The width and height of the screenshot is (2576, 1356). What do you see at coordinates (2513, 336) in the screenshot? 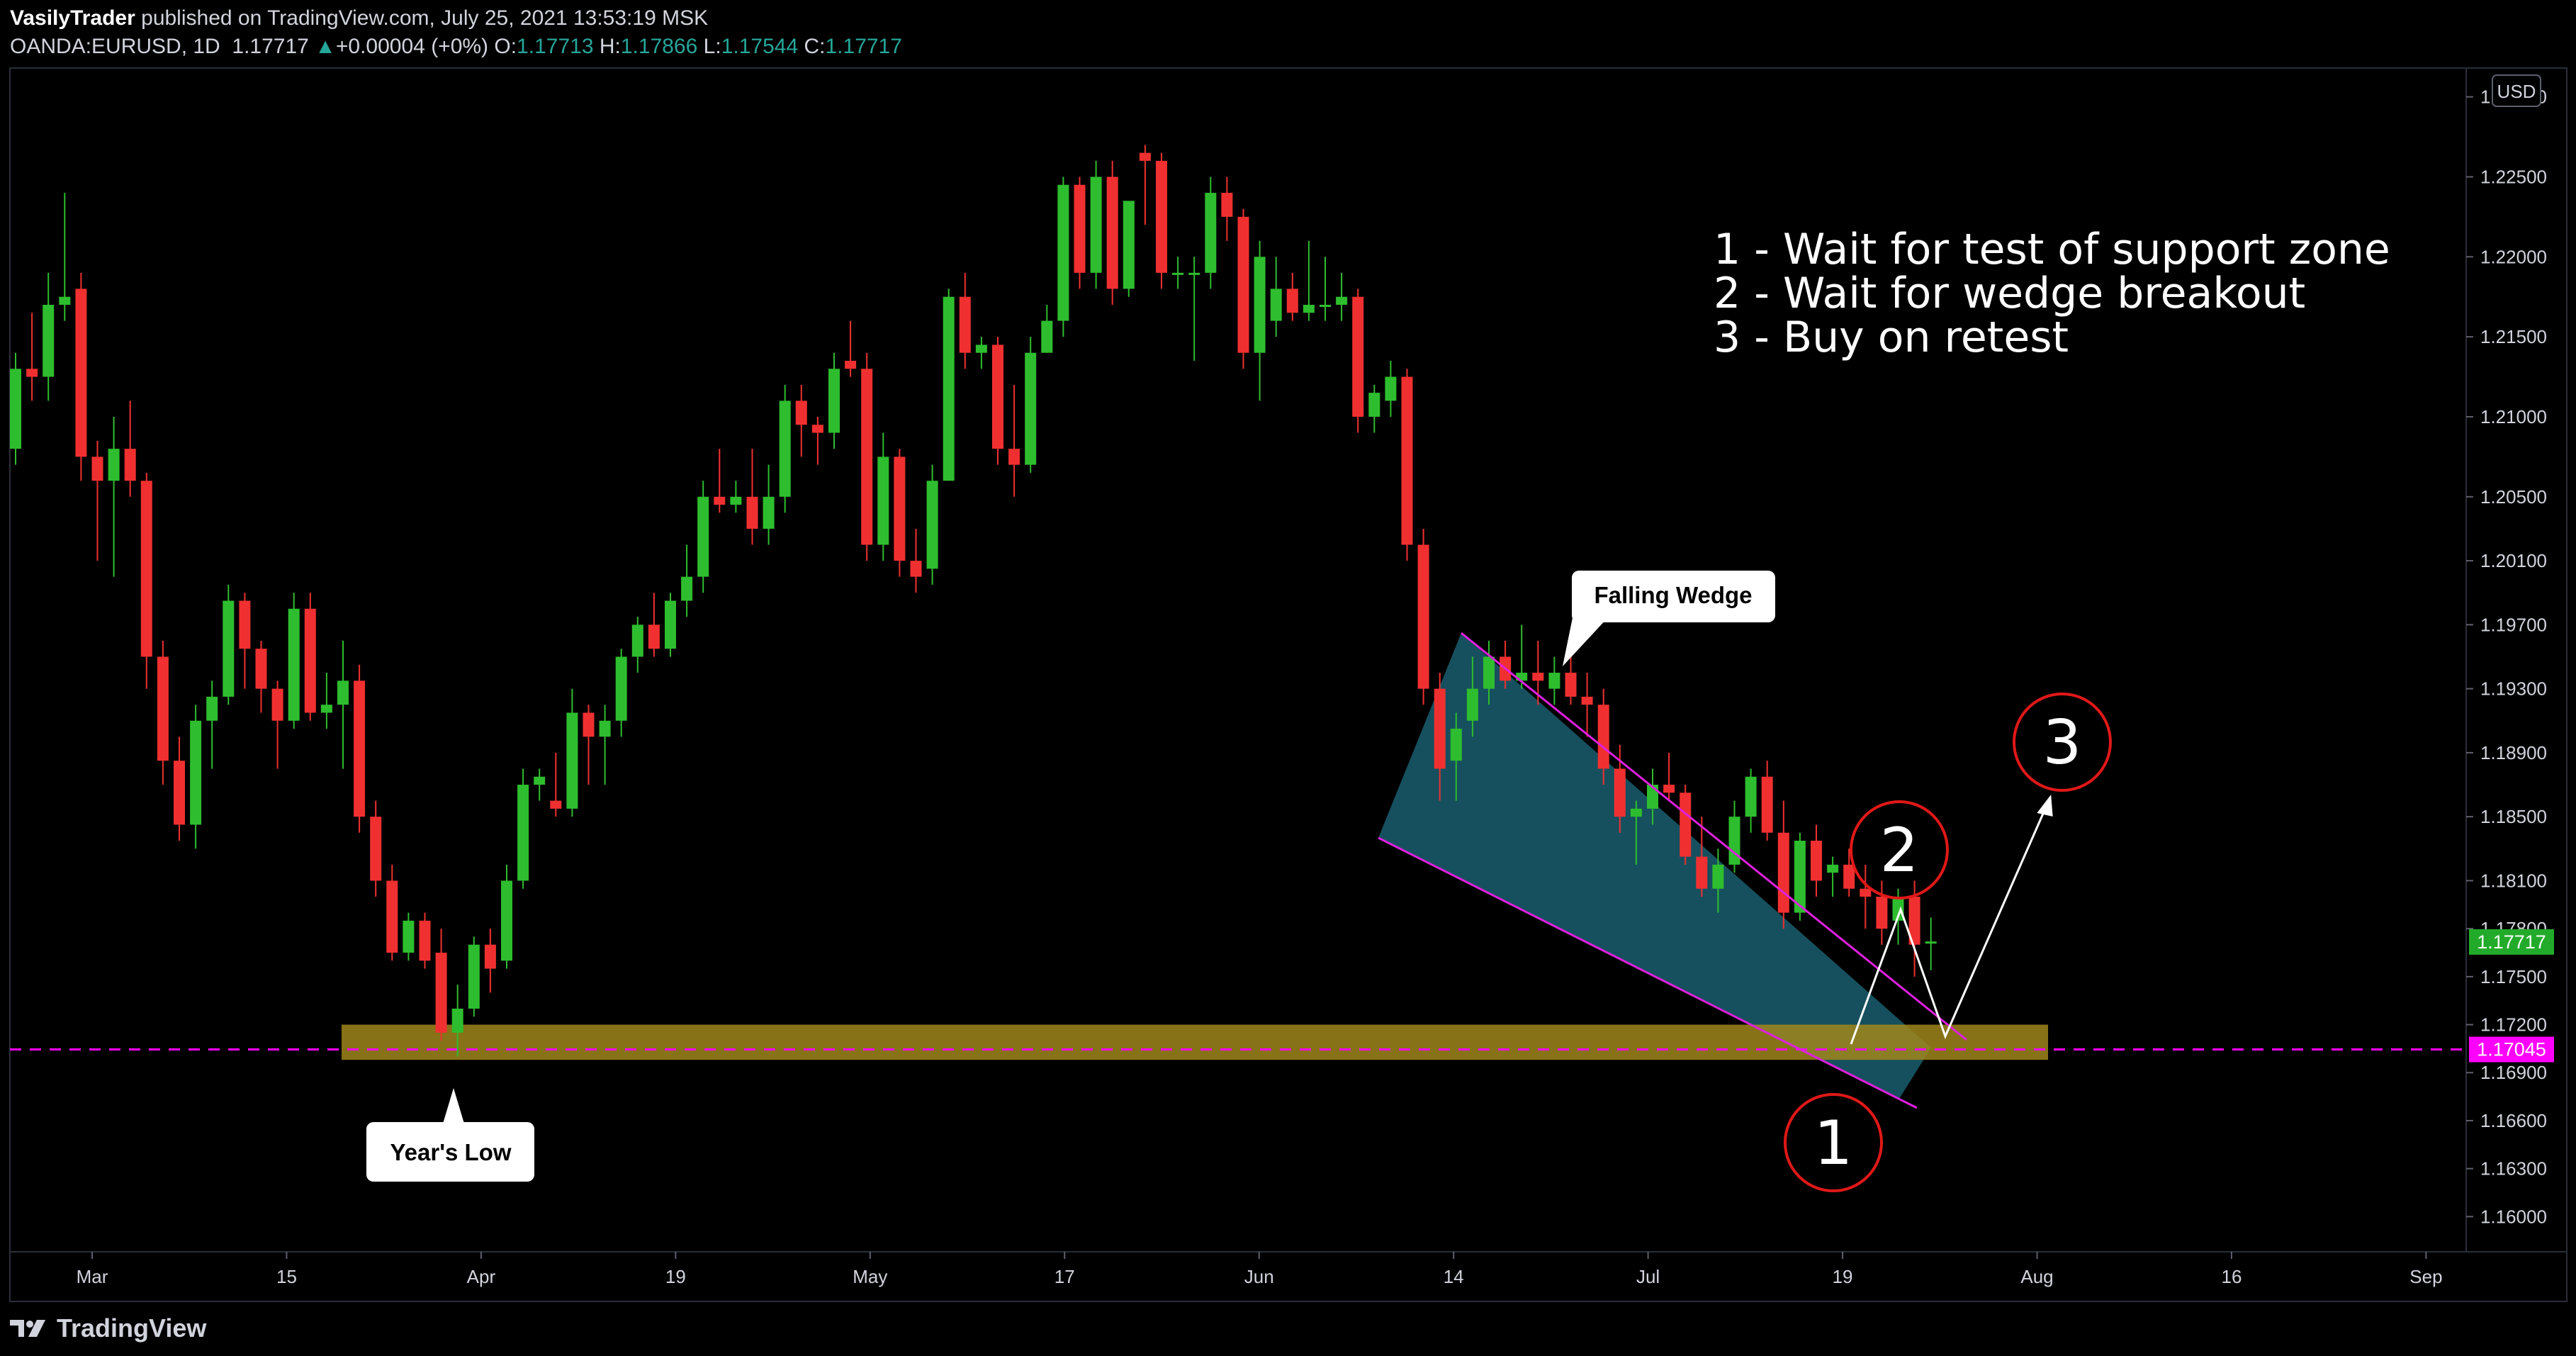
I see `y-tick-label: 1.21500` at bounding box center [2513, 336].